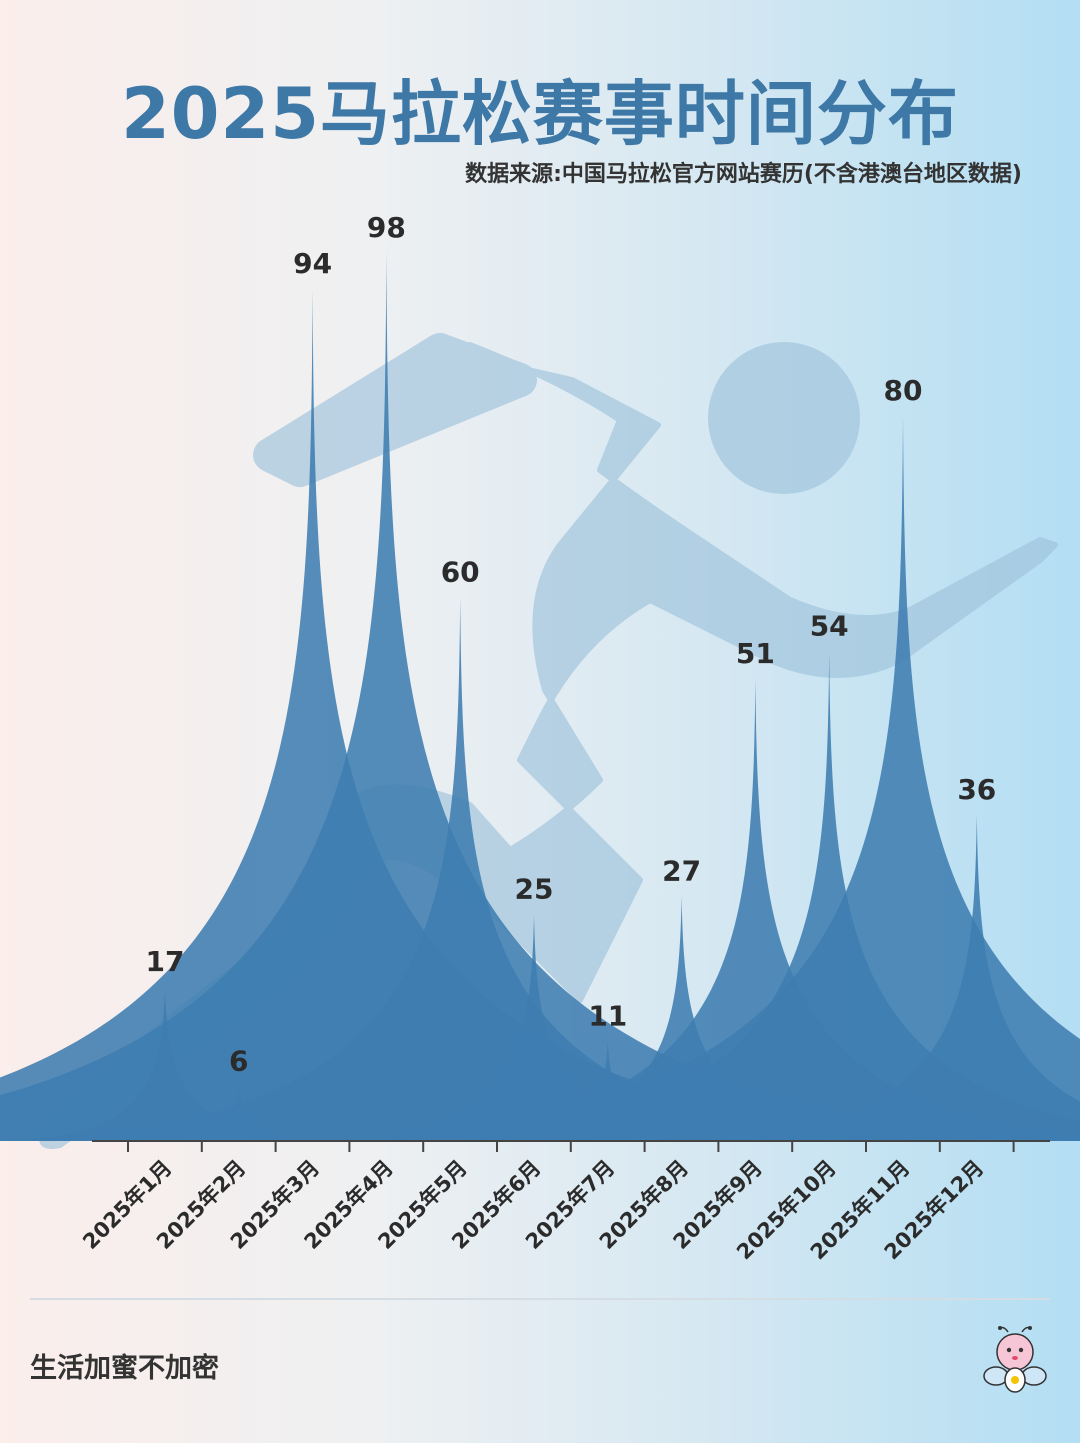  Describe the element at coordinates (571, 1146) in the screenshot. I see `x-axis` at that location.